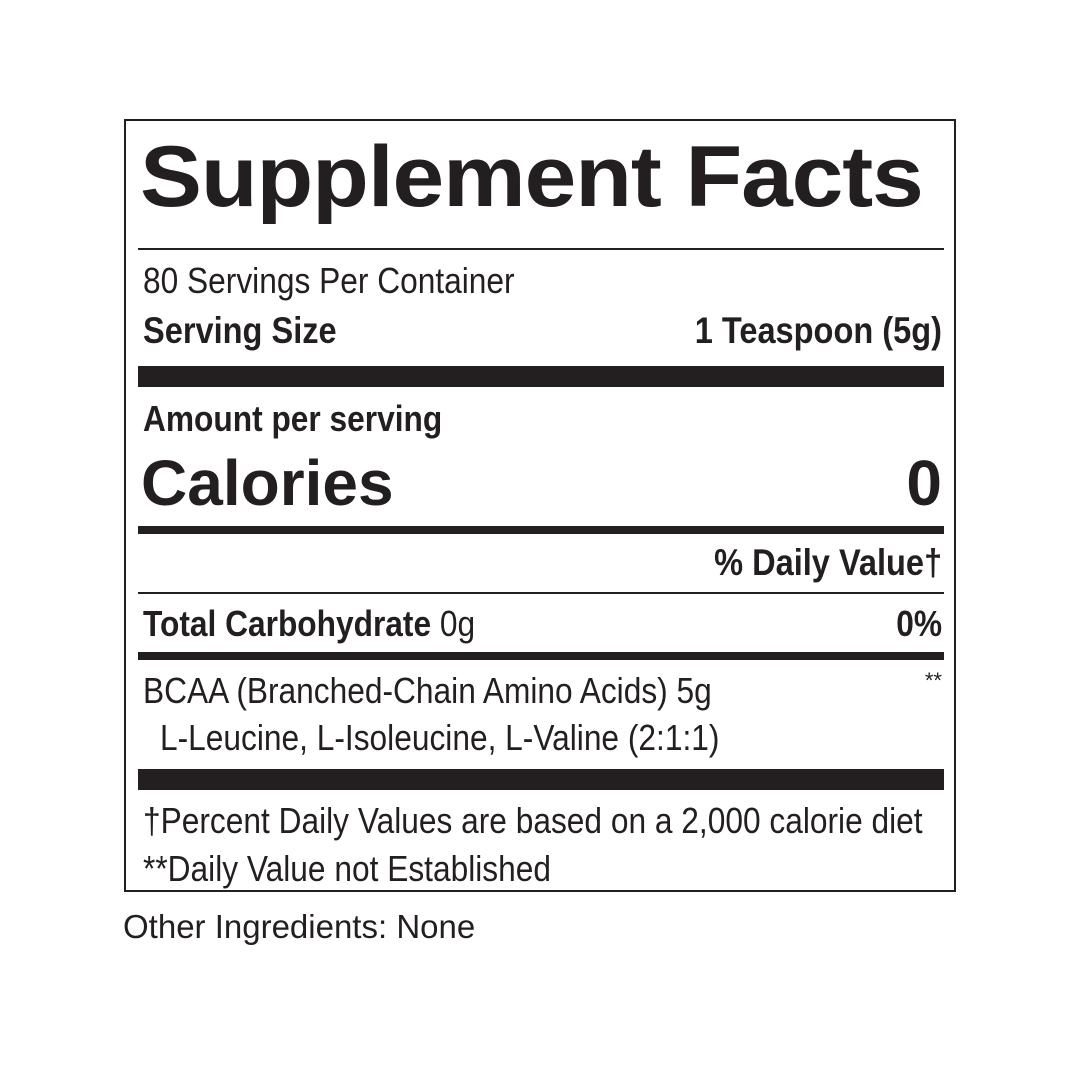 This screenshot has height=1080, width=1080. What do you see at coordinates (818, 330) in the screenshot?
I see `serving-size-value: 1 Teaspoon (5g)` at bounding box center [818, 330].